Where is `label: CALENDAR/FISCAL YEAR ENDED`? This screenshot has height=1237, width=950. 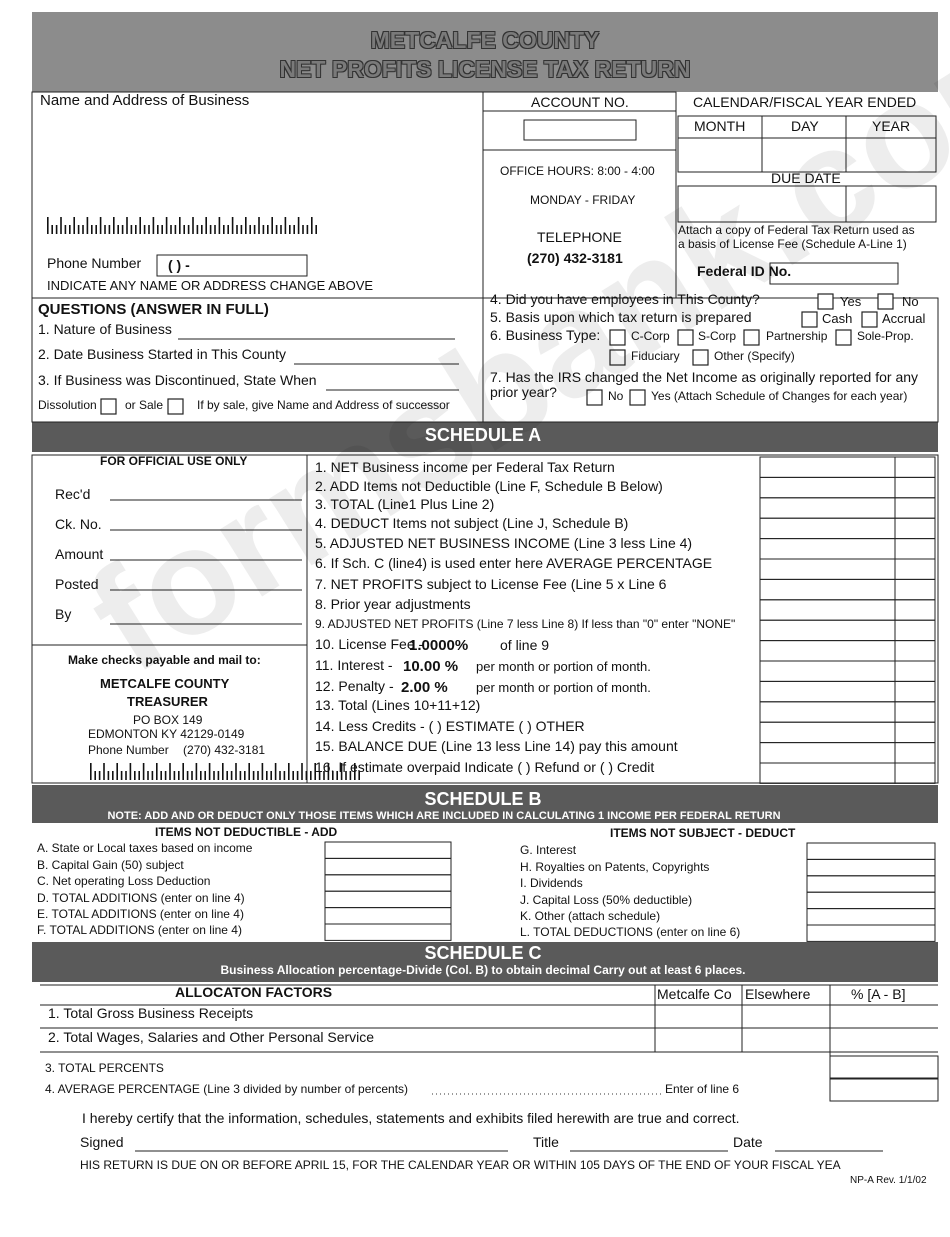 label: CALENDAR/FISCAL YEAR ENDED is located at coordinates (805, 102).